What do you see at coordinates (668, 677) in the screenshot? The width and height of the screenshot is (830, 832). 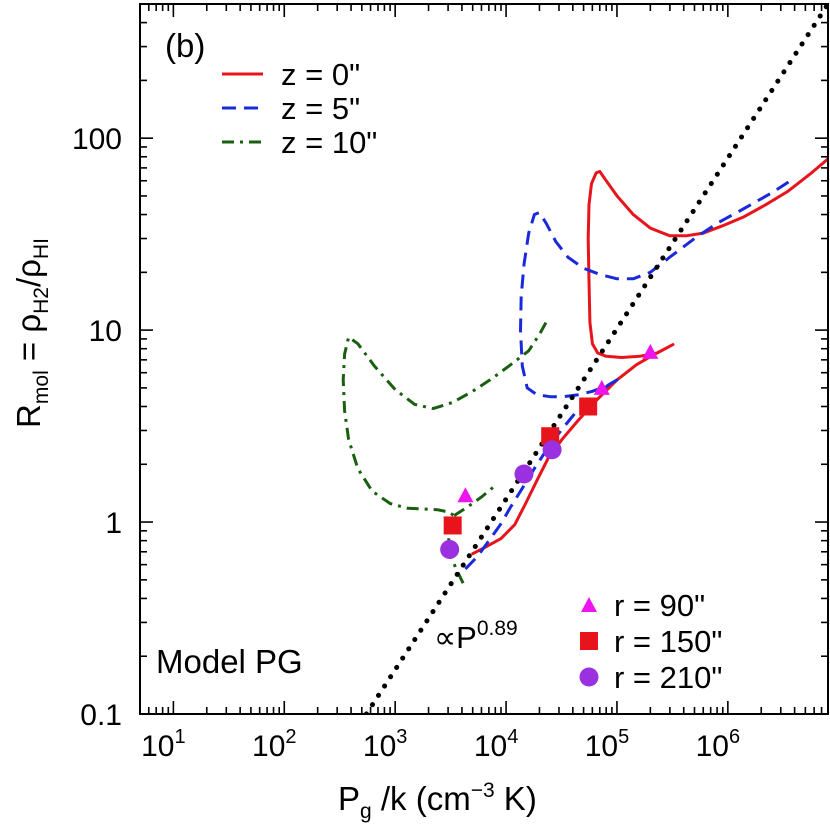 I see `legend-marker-label: r = 210"` at bounding box center [668, 677].